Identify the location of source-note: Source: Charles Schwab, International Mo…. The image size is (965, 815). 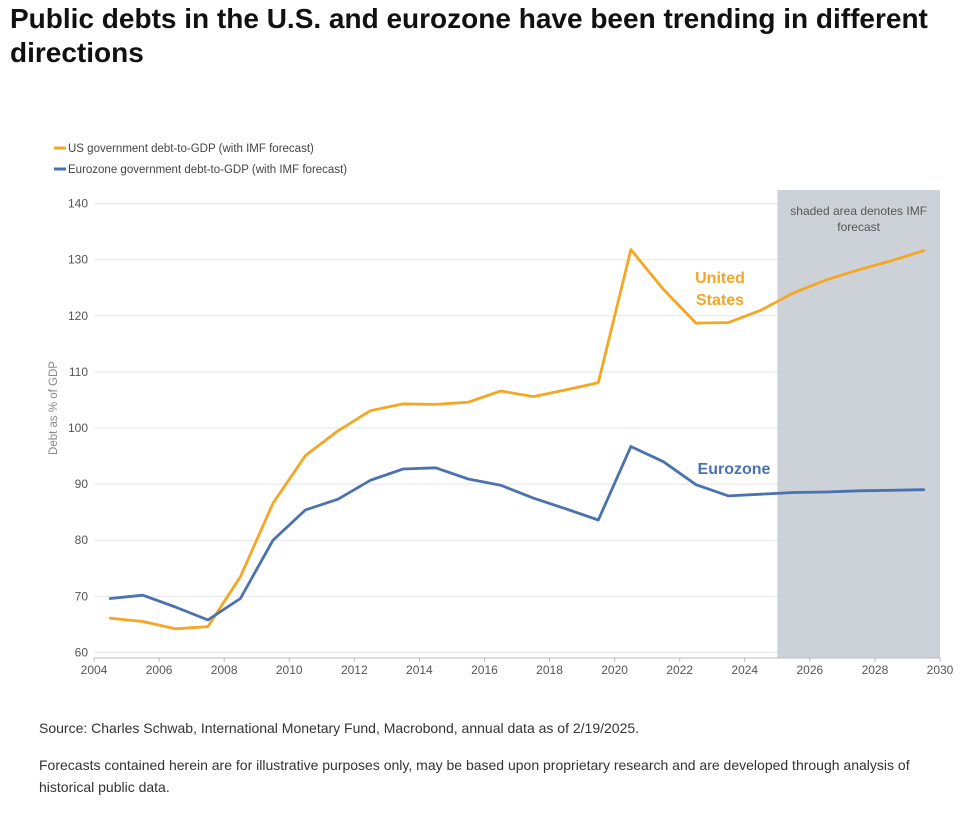
(339, 728).